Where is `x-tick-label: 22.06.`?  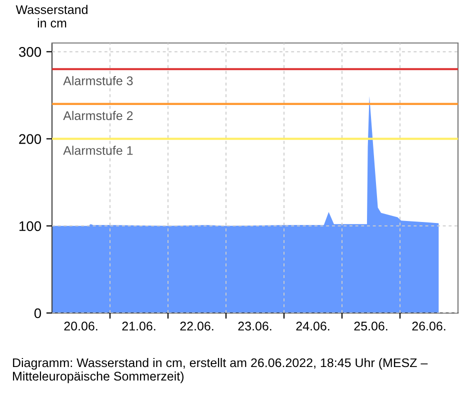 x-tick-label: 22.06. is located at coordinates (197, 326).